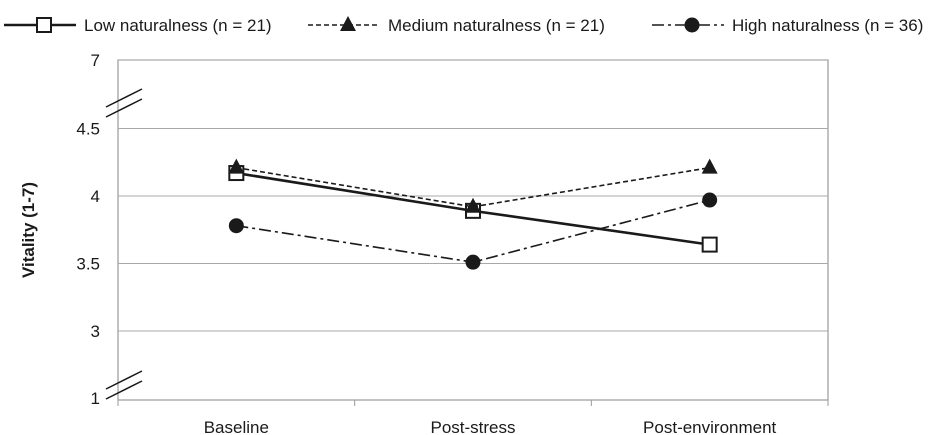  What do you see at coordinates (95, 398) in the screenshot?
I see `y-tick-label: 1` at bounding box center [95, 398].